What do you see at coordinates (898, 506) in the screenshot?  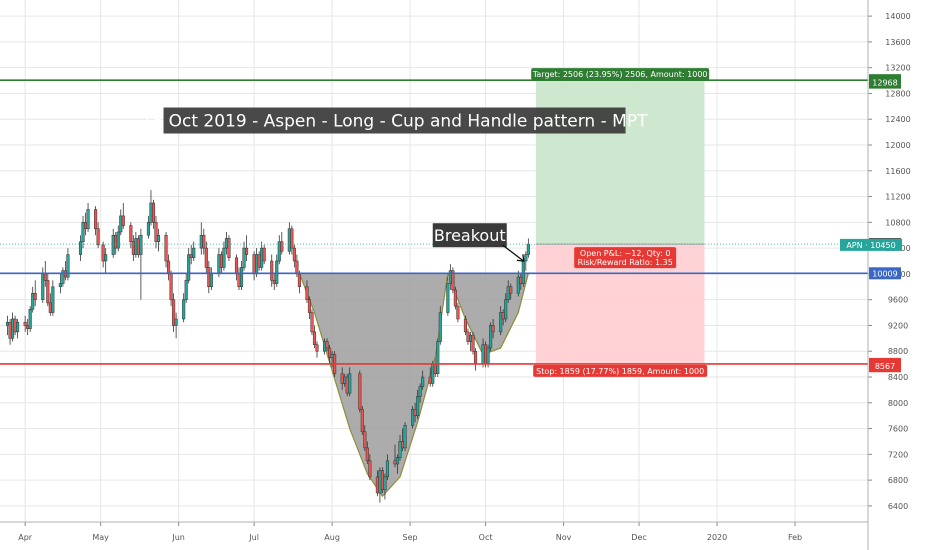 I see `y-tick-label: 6400` at bounding box center [898, 506].